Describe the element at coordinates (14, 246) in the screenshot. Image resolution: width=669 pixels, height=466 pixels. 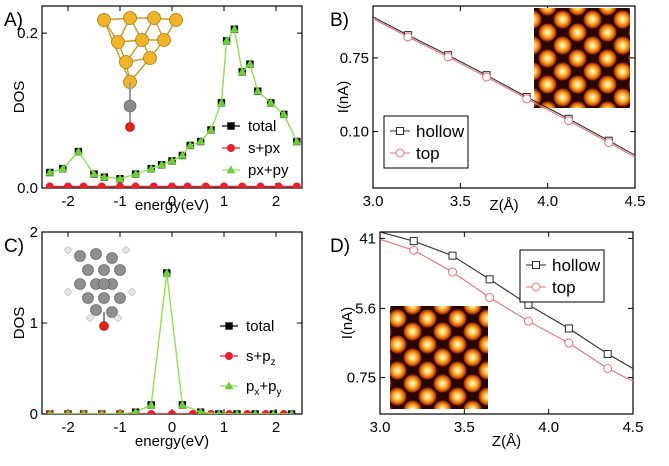
I see `panel-letter: C)` at that location.